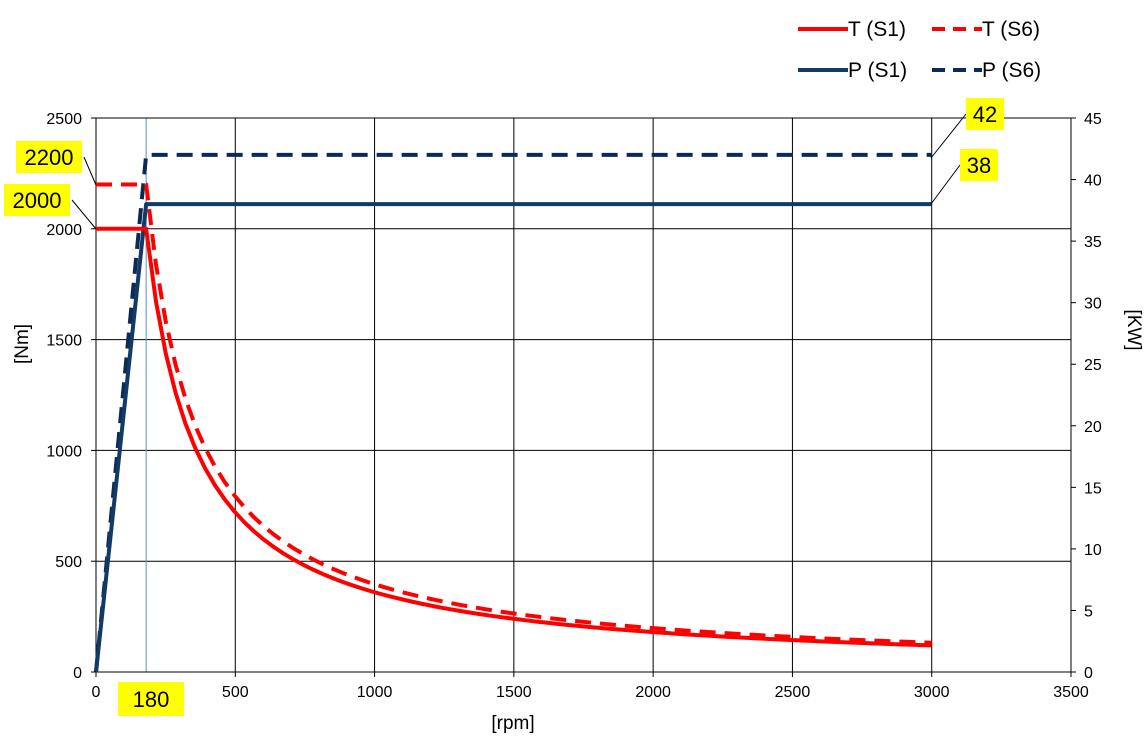 The image size is (1145, 742). I want to click on y-axis-left-label: [Nm], so click(22, 344).